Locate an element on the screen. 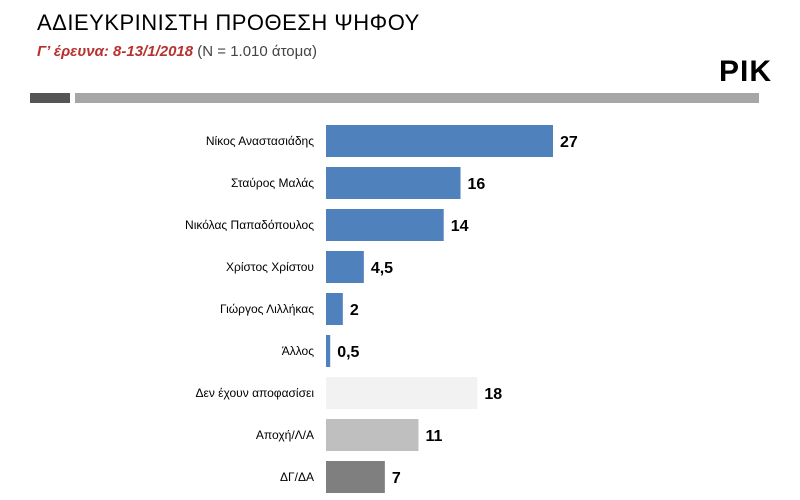  chart-subtitle: Γ’ έρευνα: 8-13/1/2018 (Ν = 1.010 άτομα) is located at coordinates (177, 51).